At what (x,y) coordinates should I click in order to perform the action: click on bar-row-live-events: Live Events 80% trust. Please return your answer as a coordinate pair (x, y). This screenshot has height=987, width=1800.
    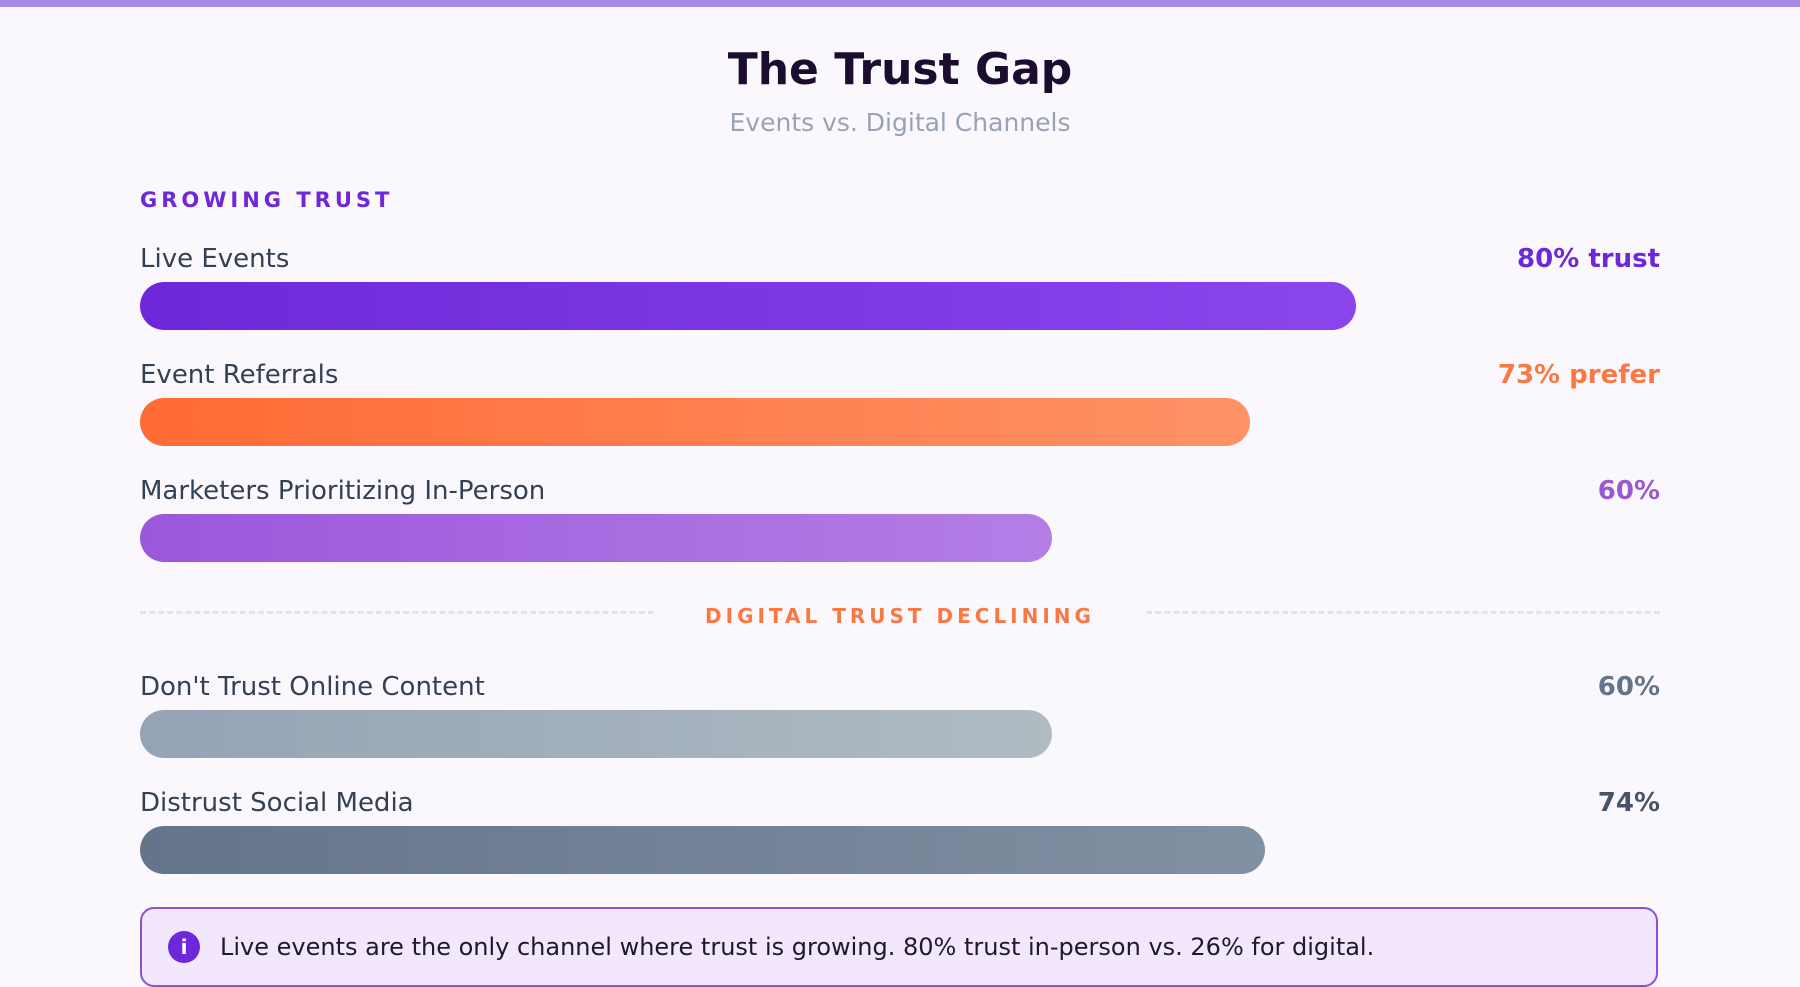
    Looking at the image, I should click on (900, 290).